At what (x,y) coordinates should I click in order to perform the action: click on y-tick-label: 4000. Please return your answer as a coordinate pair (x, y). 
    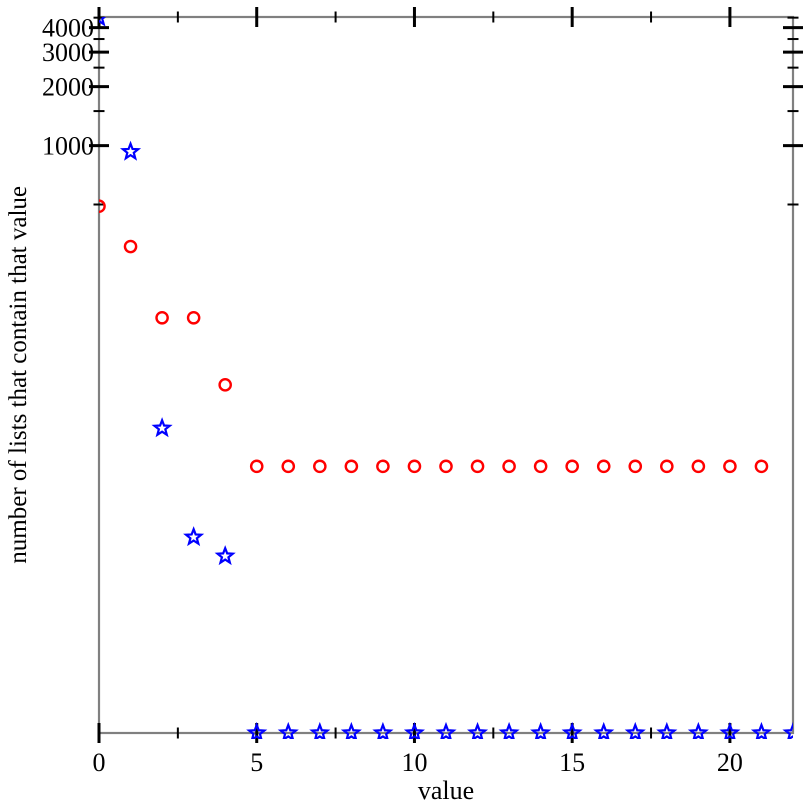
    Looking at the image, I should click on (68, 28).